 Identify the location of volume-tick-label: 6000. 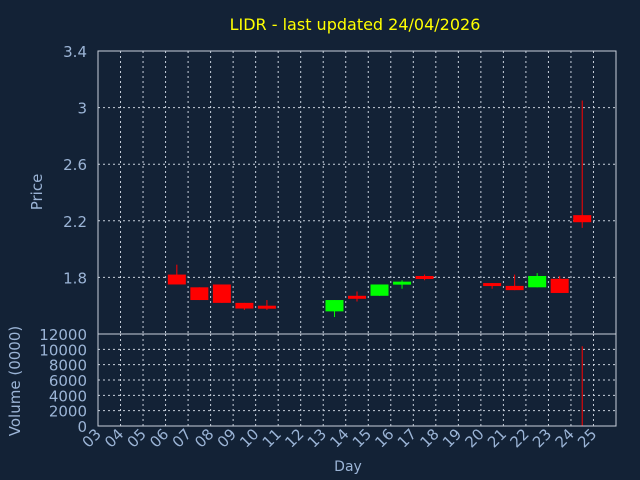
(68, 381).